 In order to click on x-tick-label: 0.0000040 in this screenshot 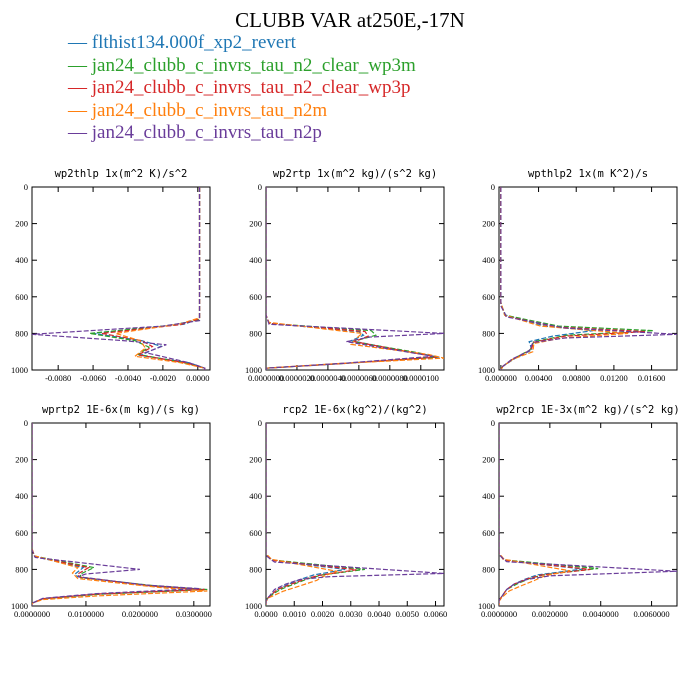, I will do `click(328, 378)`.